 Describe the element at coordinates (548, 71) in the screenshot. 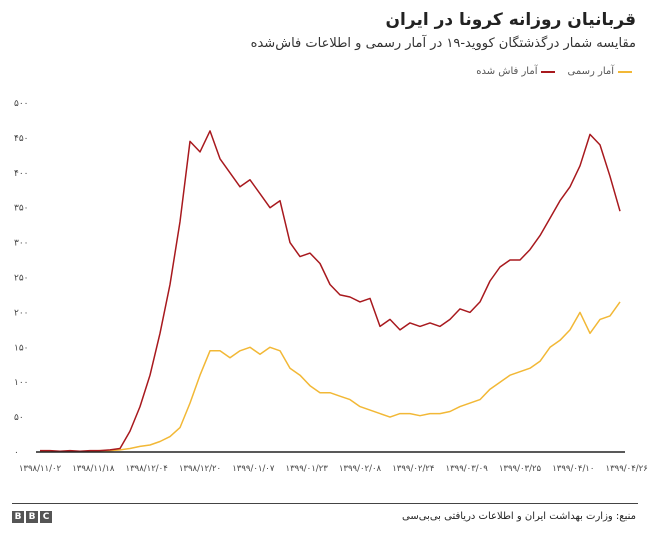

I see `legend-swatch-leaked` at that location.